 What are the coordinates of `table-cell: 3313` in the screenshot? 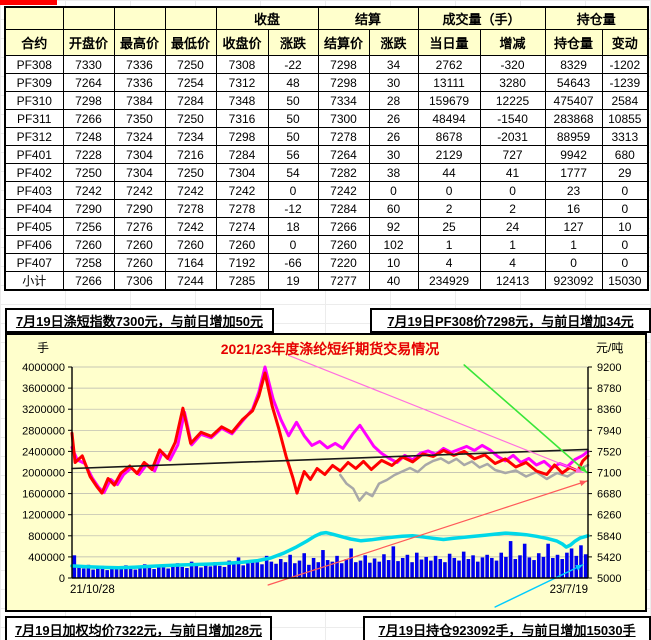 It's located at (625, 136).